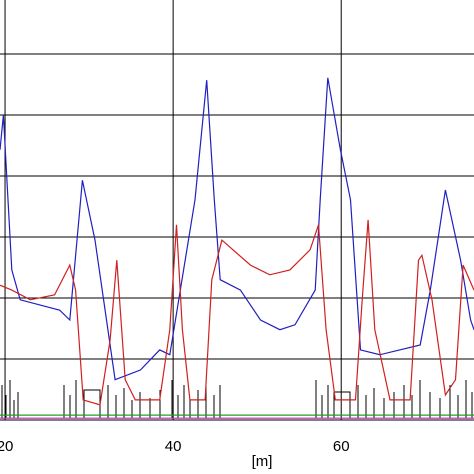 This screenshot has height=474, width=474. I want to click on x-tick-label: 40, so click(173, 446).